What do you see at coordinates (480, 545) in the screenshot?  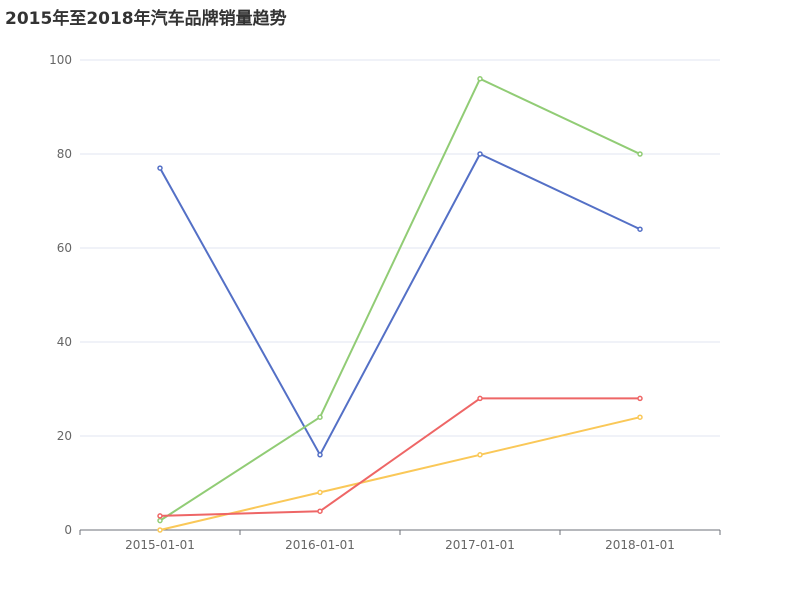 I see `x-tick-label: 2017-01-01` at bounding box center [480, 545].